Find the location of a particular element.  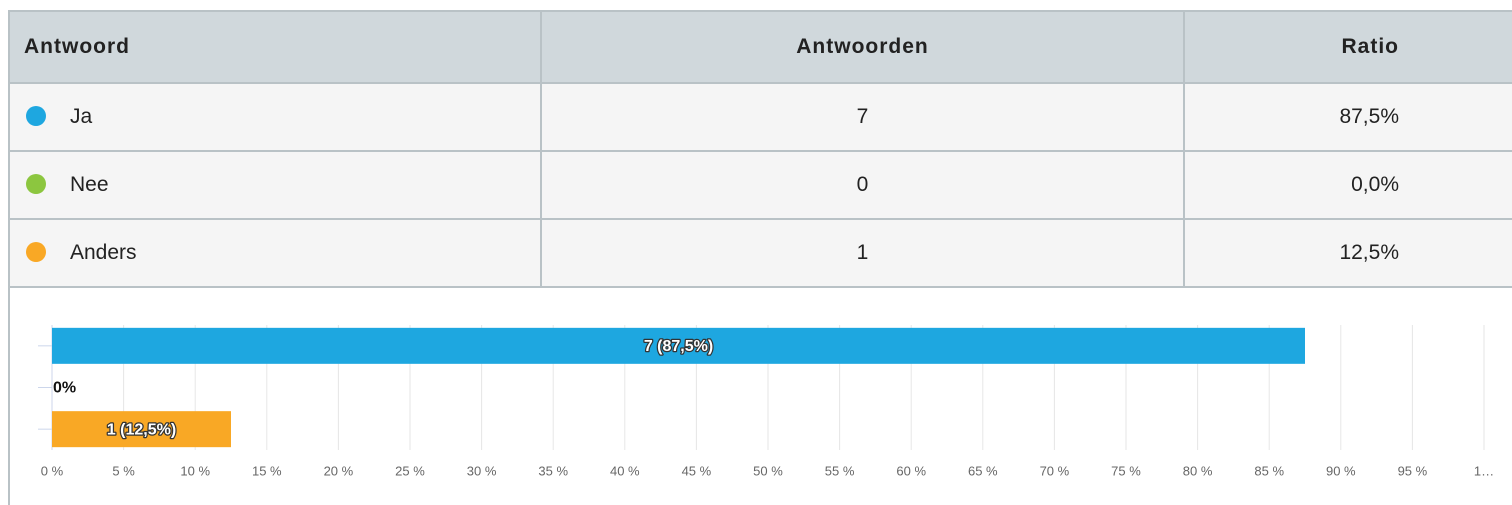

x-tick-label: 90 % is located at coordinates (1341, 470).